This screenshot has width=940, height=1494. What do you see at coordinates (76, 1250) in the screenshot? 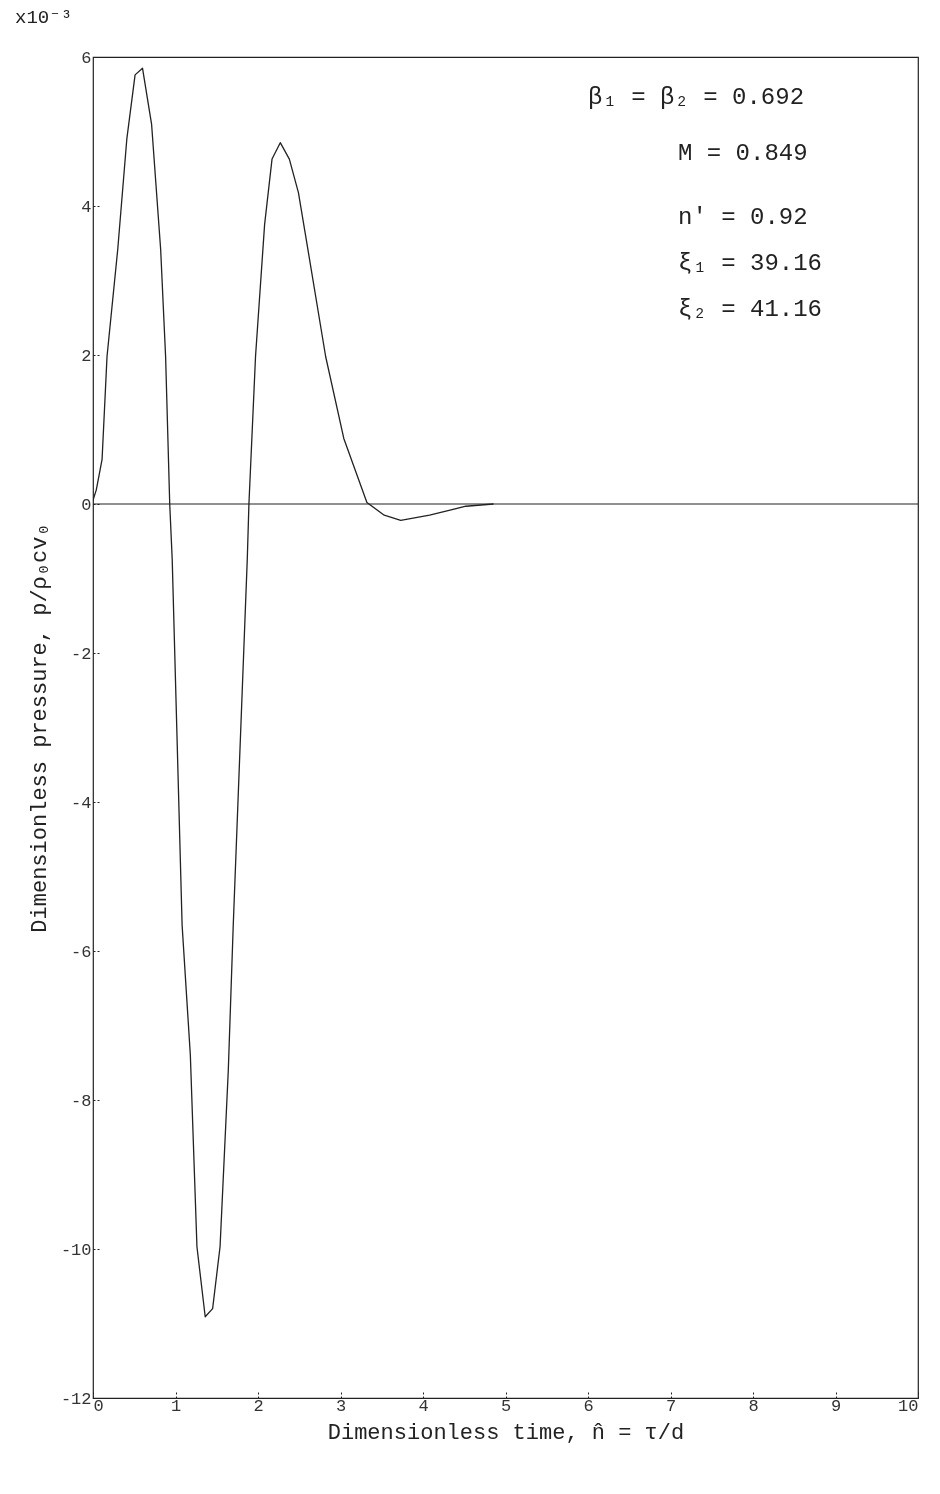
I see `y-tick-label: -10` at bounding box center [76, 1250].